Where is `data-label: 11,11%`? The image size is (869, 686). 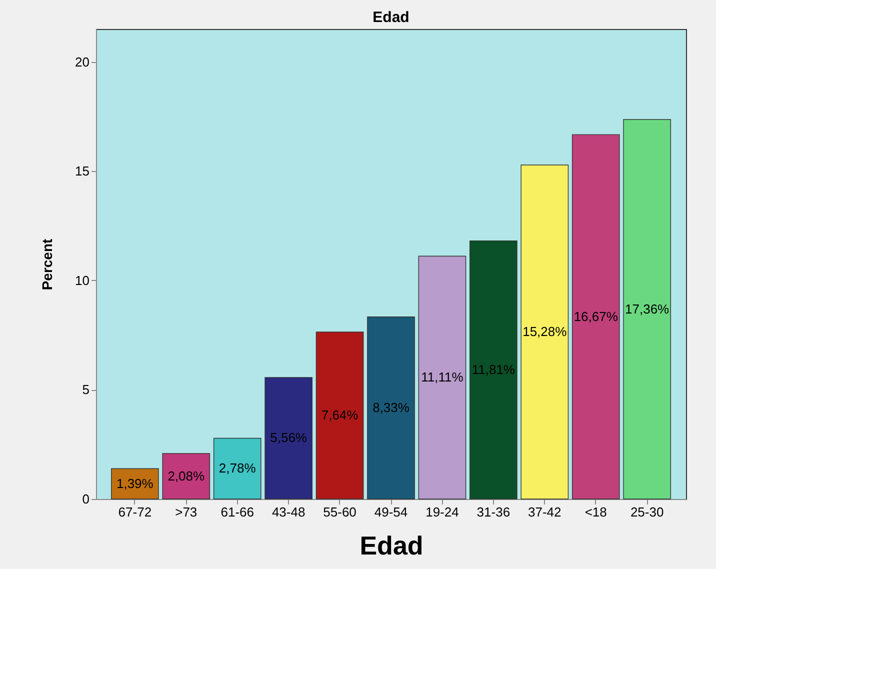
data-label: 11,11% is located at coordinates (442, 377).